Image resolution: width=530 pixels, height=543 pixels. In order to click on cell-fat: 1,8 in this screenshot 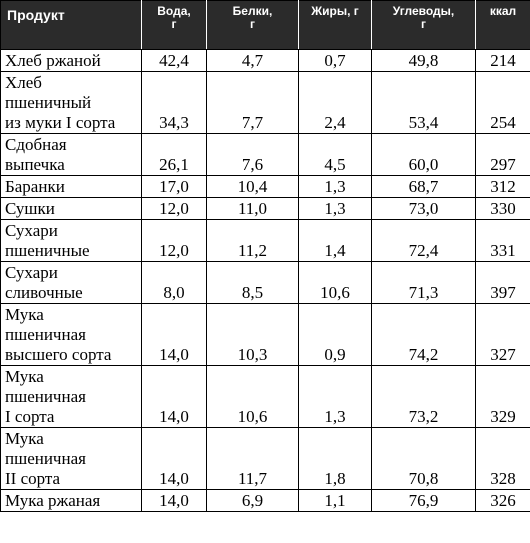, I will do `click(335, 458)`.